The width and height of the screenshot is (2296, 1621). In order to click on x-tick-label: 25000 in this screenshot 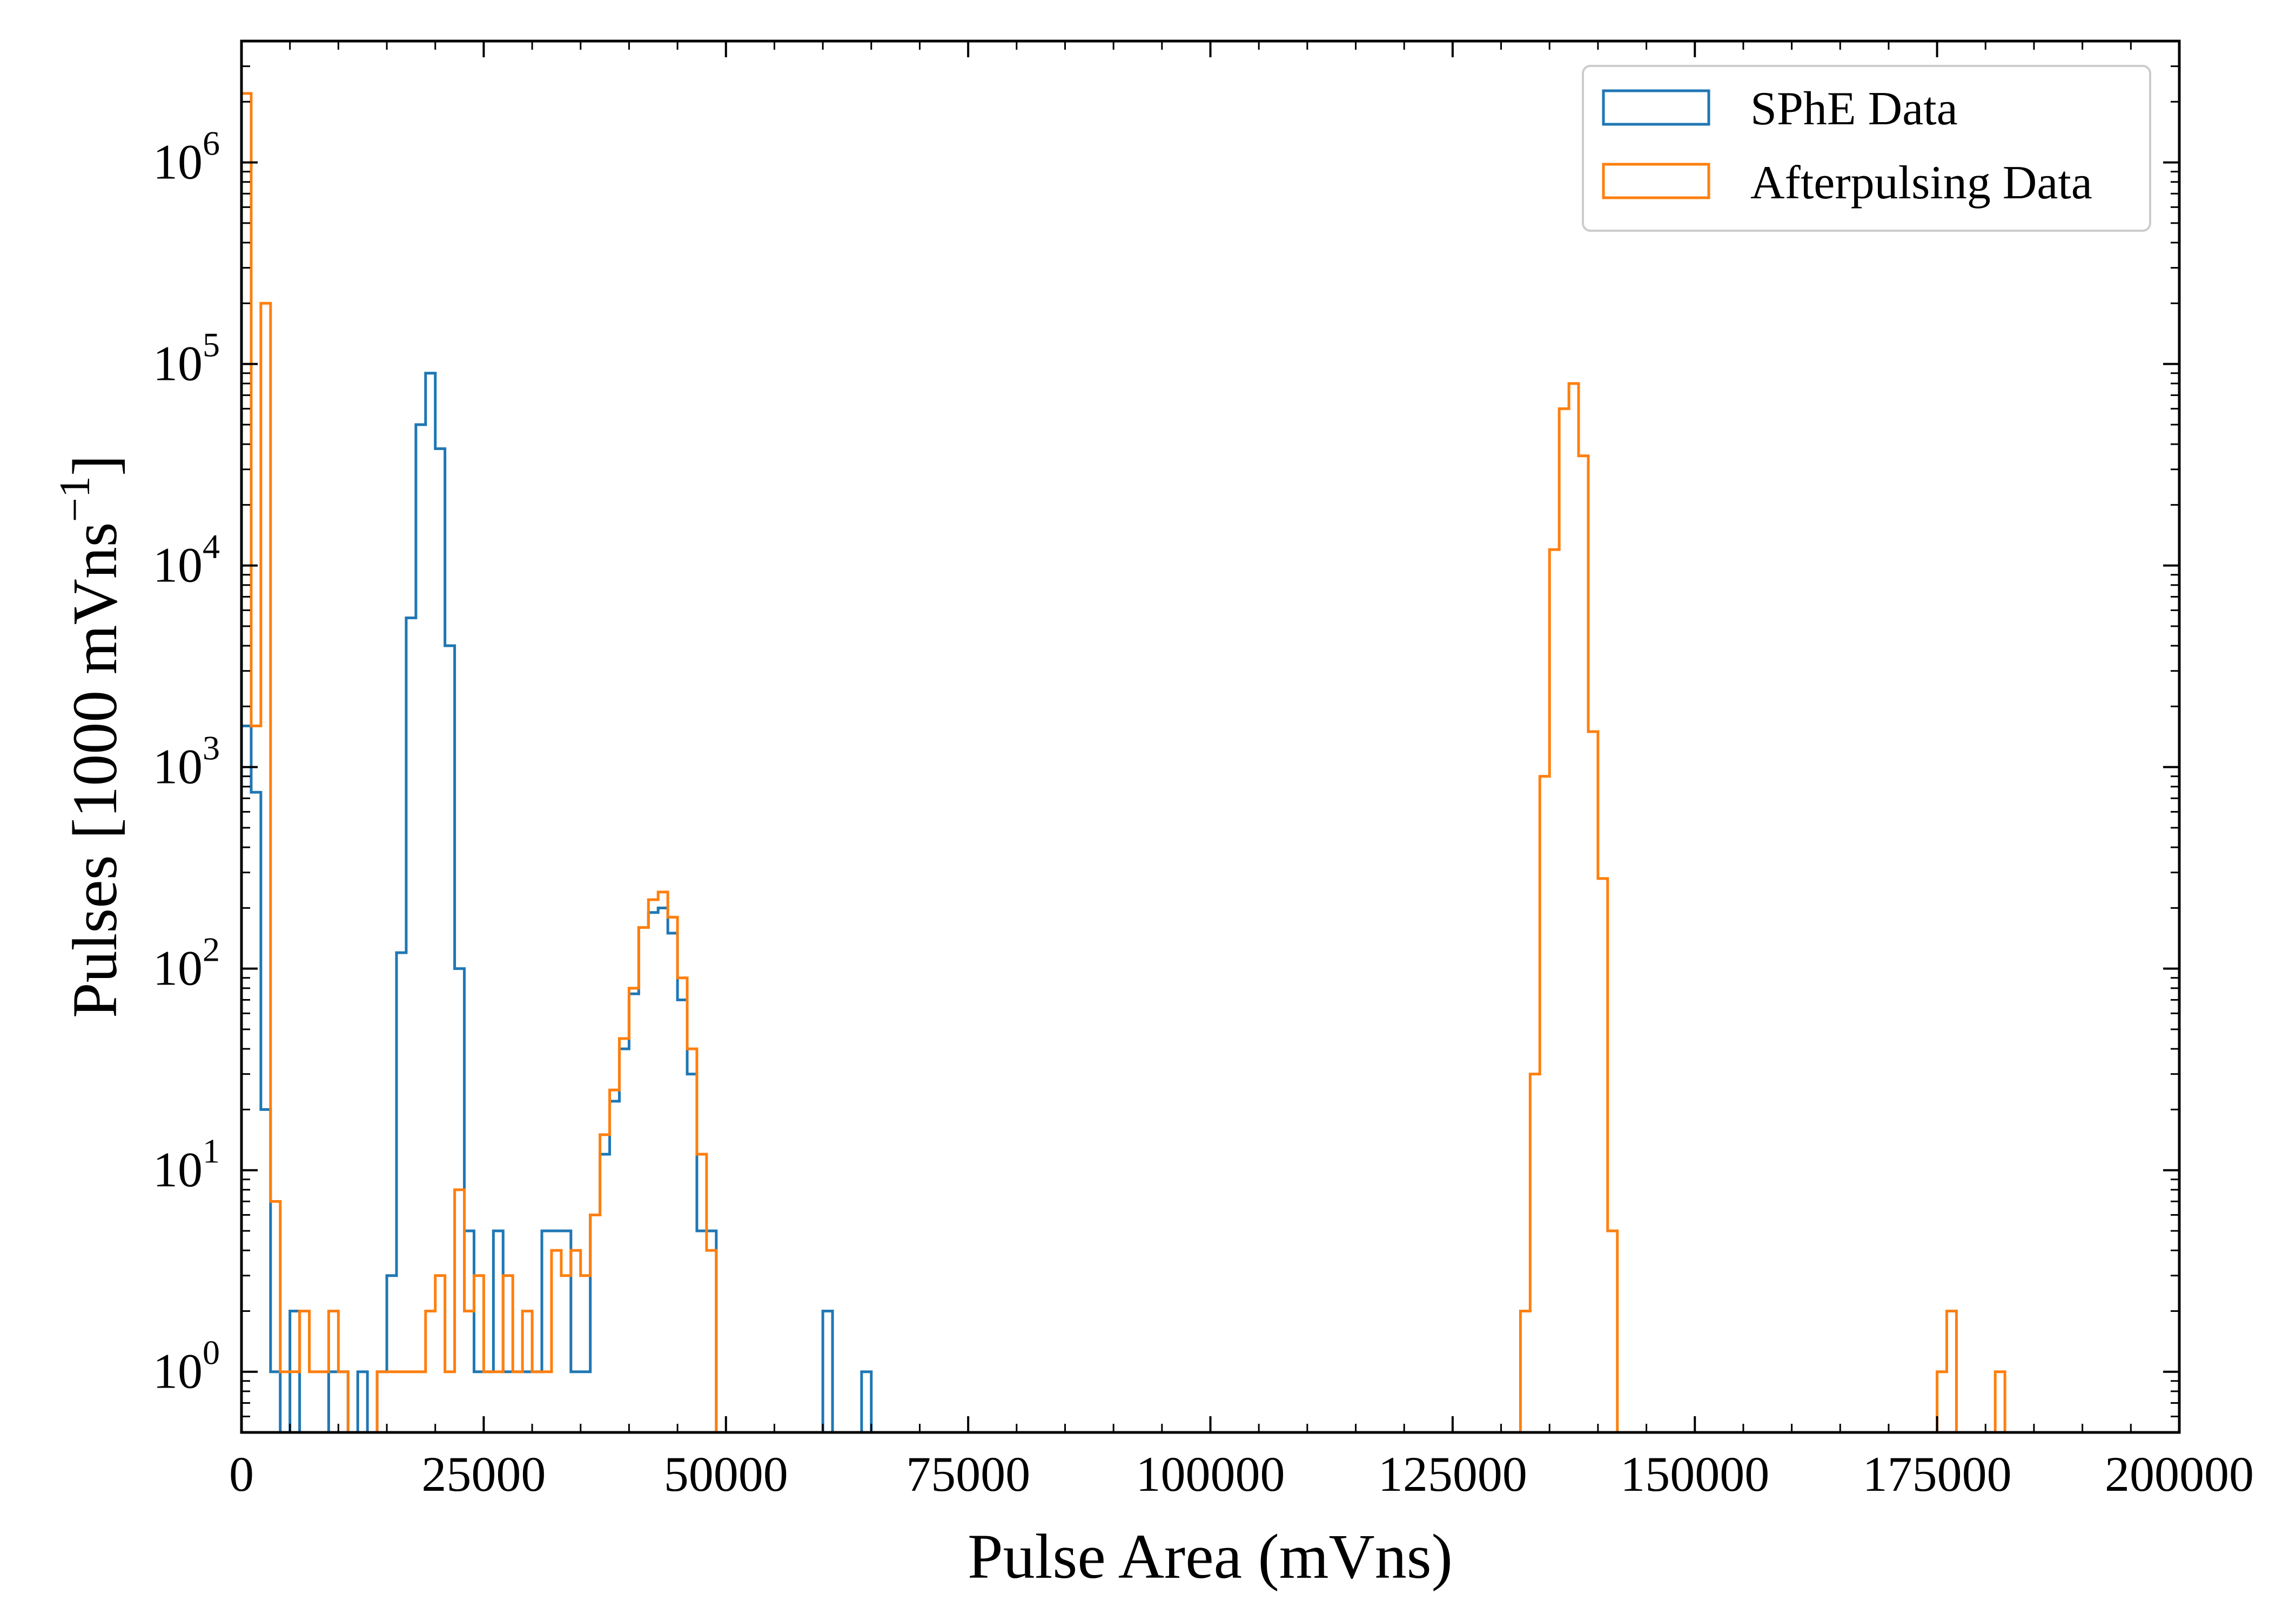, I will do `click(483, 1474)`.